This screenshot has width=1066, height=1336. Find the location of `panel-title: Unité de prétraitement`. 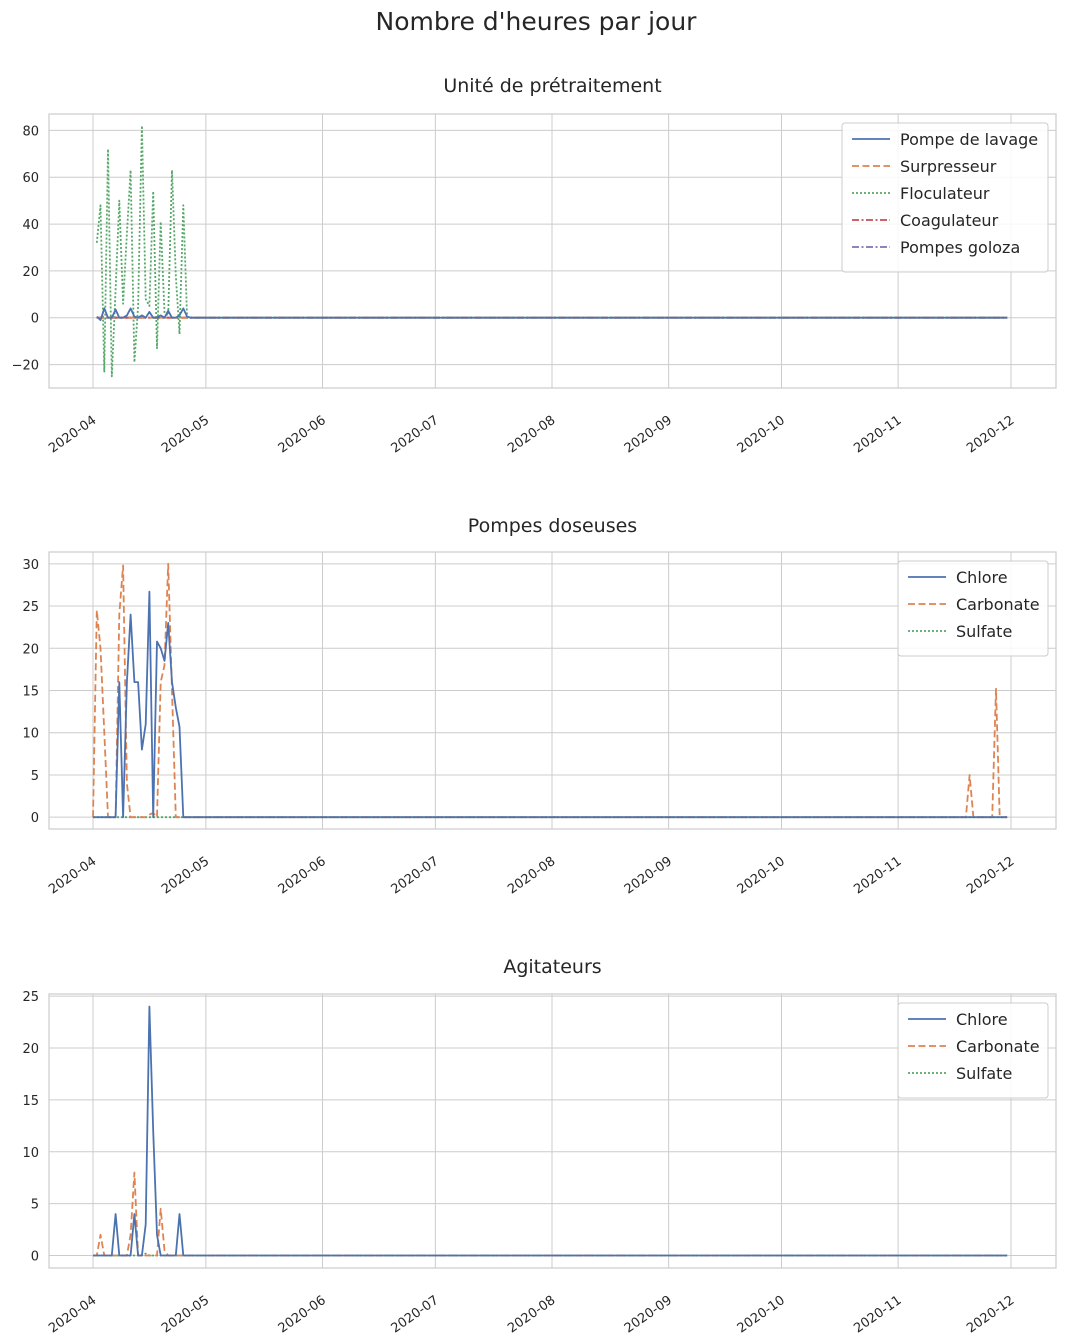

panel-title: Unité de prétraitement is located at coordinates (552, 86).